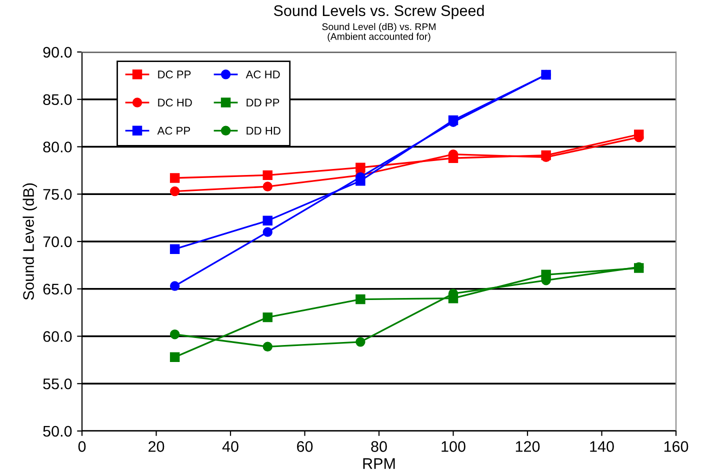 This screenshot has width=701, height=476. What do you see at coordinates (57, 242) in the screenshot?
I see `y-tick-label: 70.0` at bounding box center [57, 242].